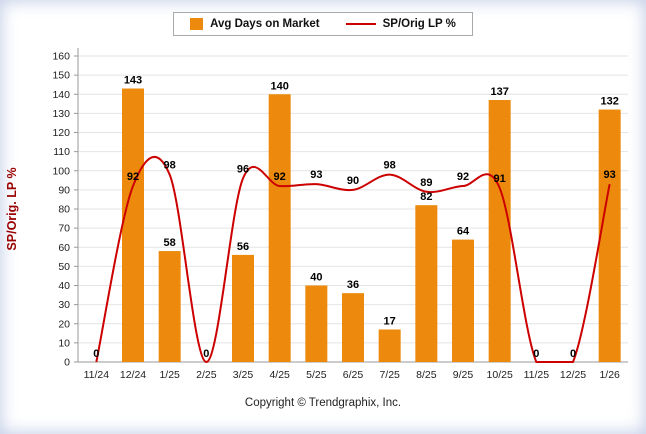 This screenshot has width=646, height=434. I want to click on y-tick-label: 100, so click(61, 171).